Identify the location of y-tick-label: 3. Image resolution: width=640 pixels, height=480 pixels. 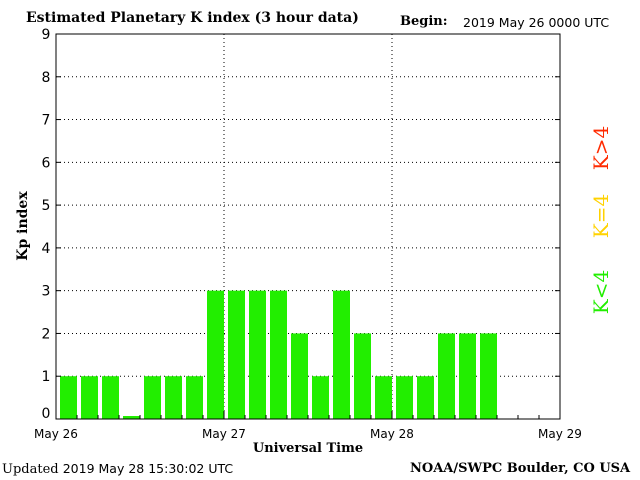
(46, 292).